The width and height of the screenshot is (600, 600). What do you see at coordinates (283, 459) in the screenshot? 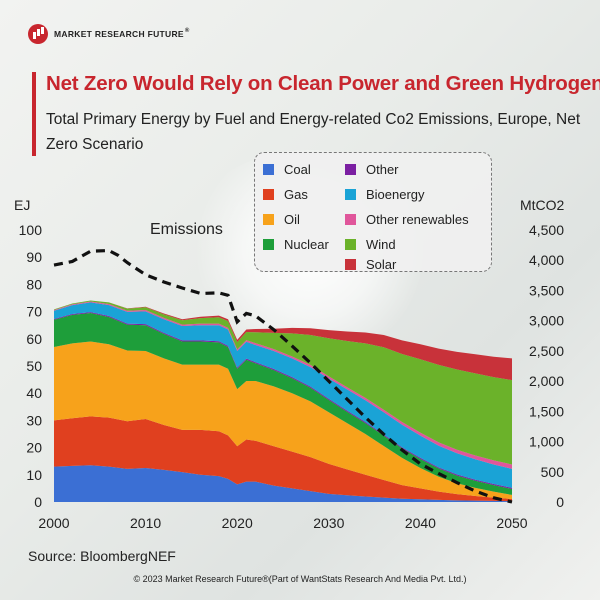
I see `area-gas` at bounding box center [283, 459].